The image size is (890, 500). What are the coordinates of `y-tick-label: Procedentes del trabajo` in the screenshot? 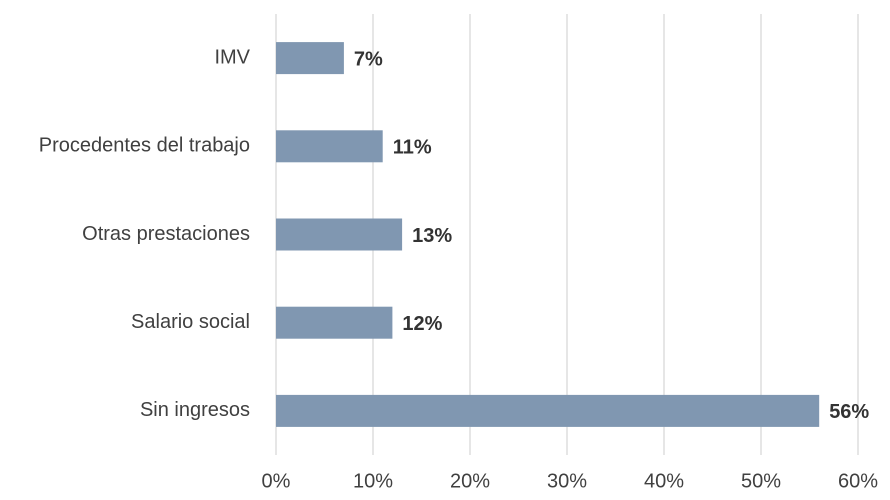 It's located at (144, 146).